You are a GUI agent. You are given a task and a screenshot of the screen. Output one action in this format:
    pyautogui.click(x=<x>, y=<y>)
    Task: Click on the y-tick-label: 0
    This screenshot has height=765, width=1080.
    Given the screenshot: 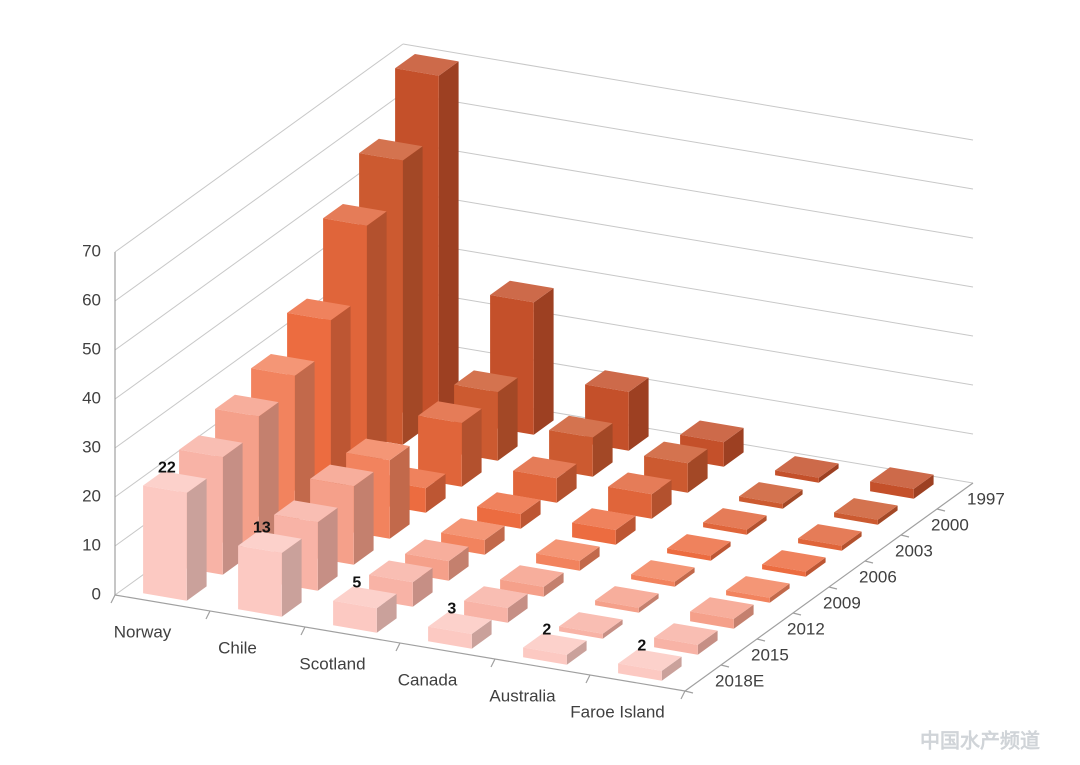 What is the action you would take?
    pyautogui.click(x=96, y=593)
    